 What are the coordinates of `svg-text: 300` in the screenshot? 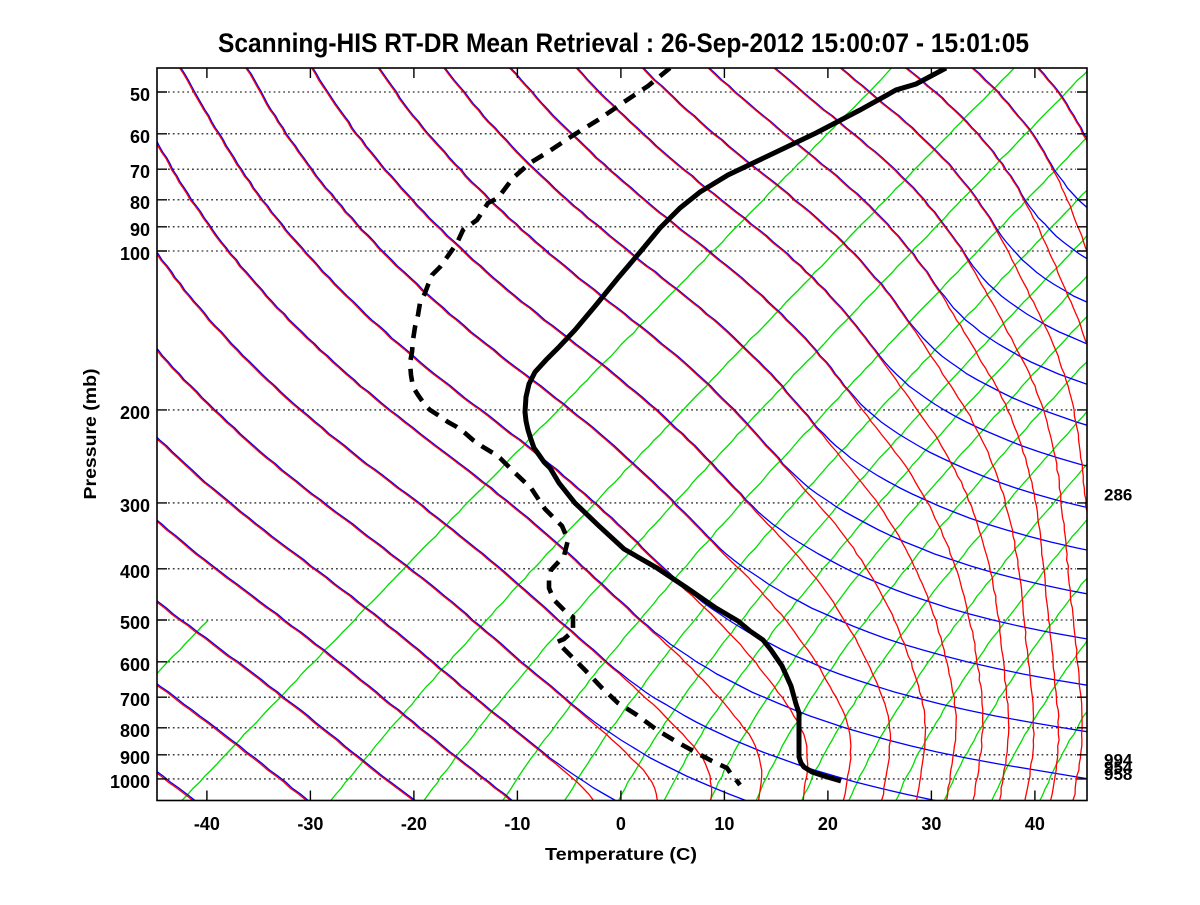 It's located at (135, 506).